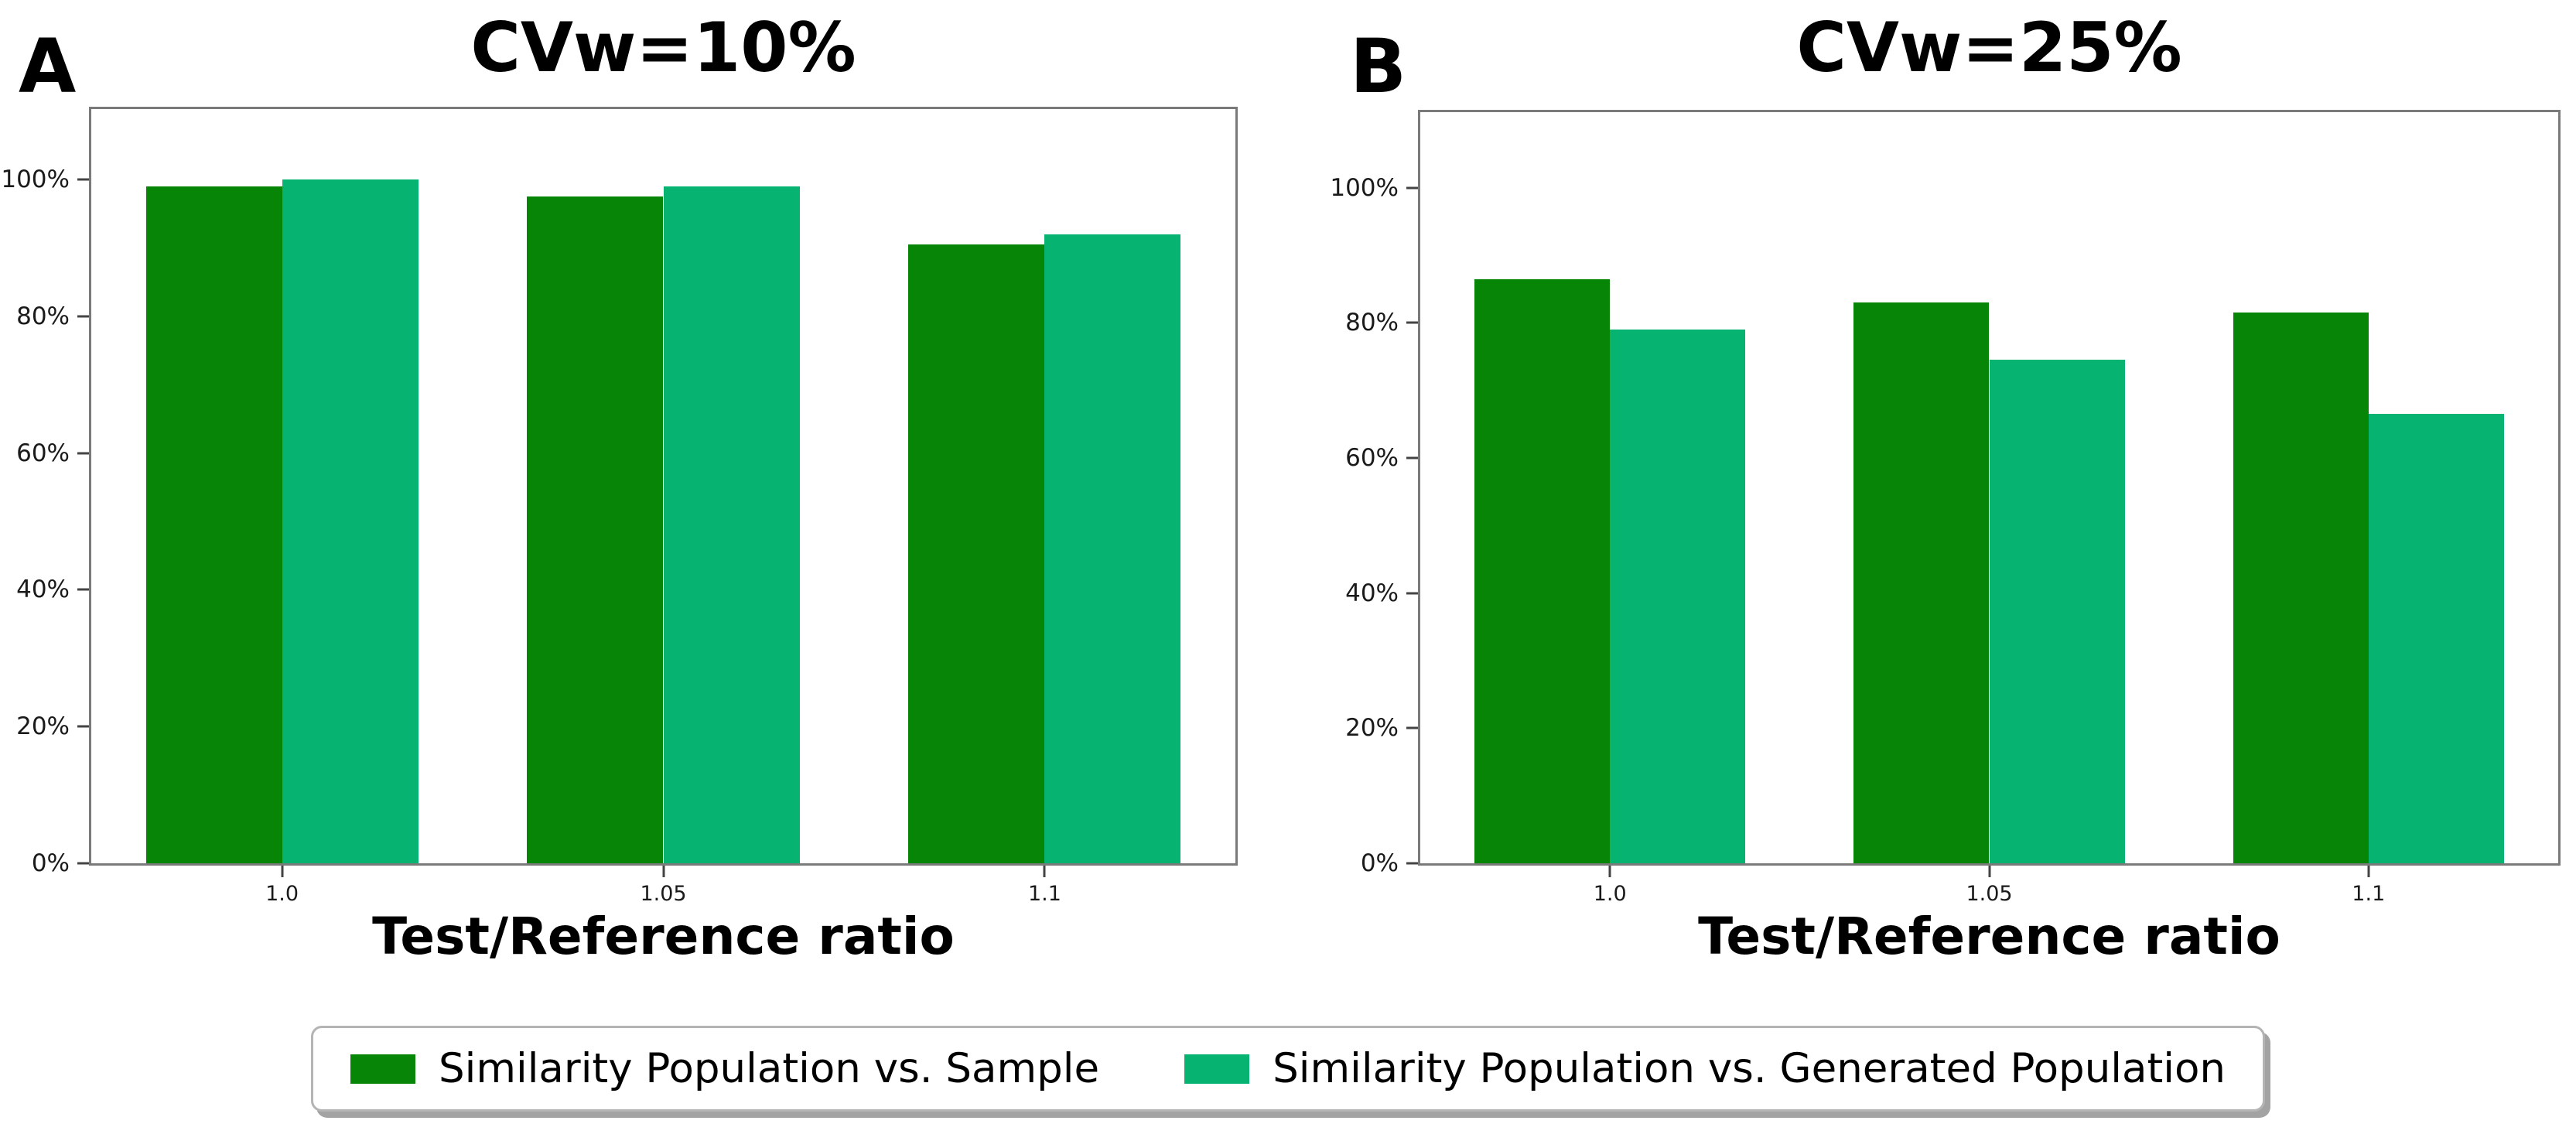 This screenshot has height=1141, width=2576. What do you see at coordinates (1217, 1069) in the screenshot?
I see `legend-swatch-light-green-icon` at bounding box center [1217, 1069].